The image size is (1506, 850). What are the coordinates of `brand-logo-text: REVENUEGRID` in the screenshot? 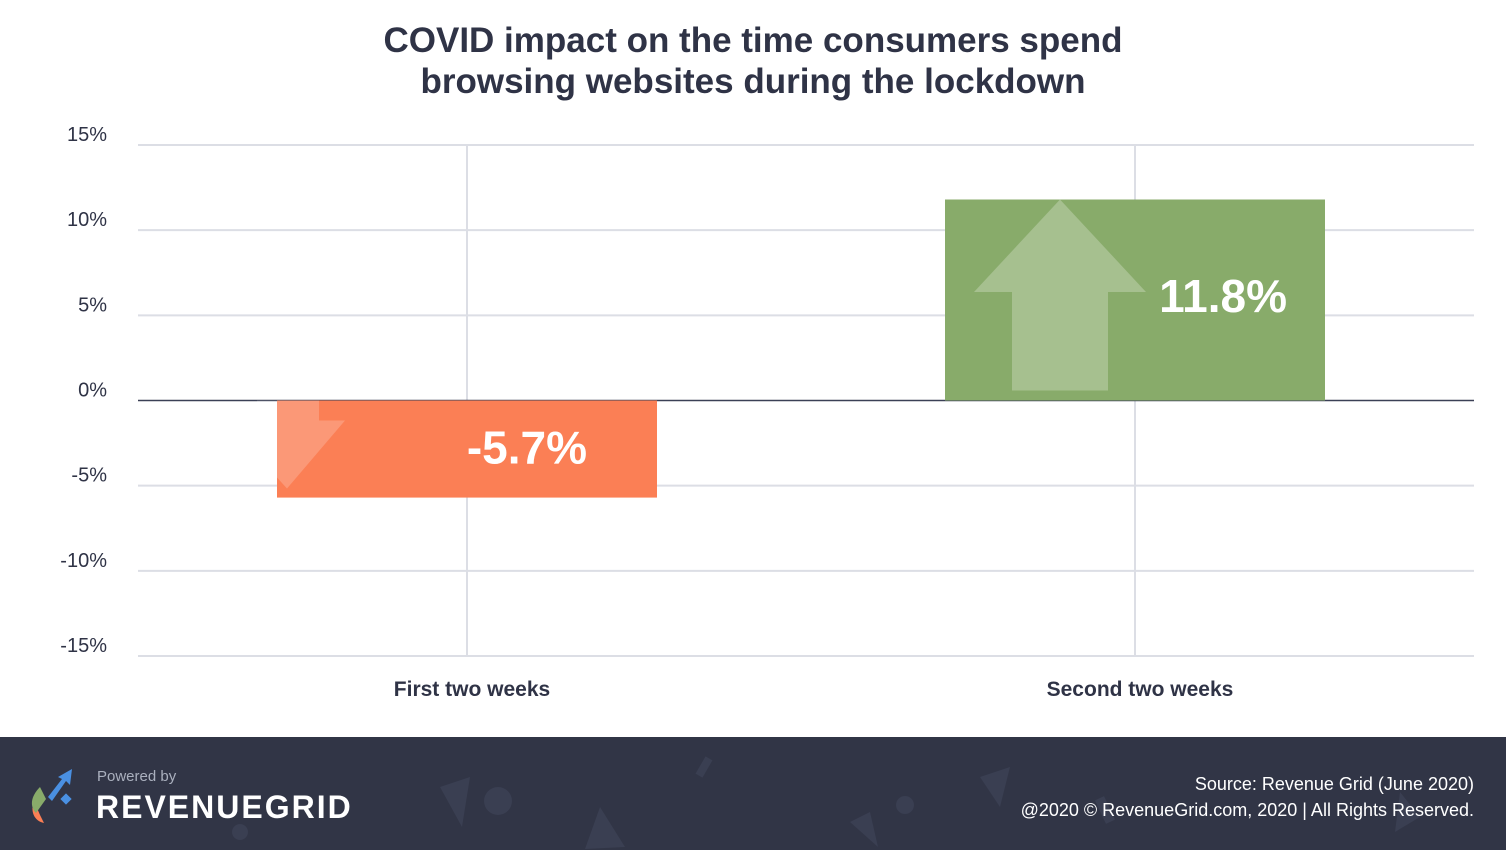 It's located at (224, 807).